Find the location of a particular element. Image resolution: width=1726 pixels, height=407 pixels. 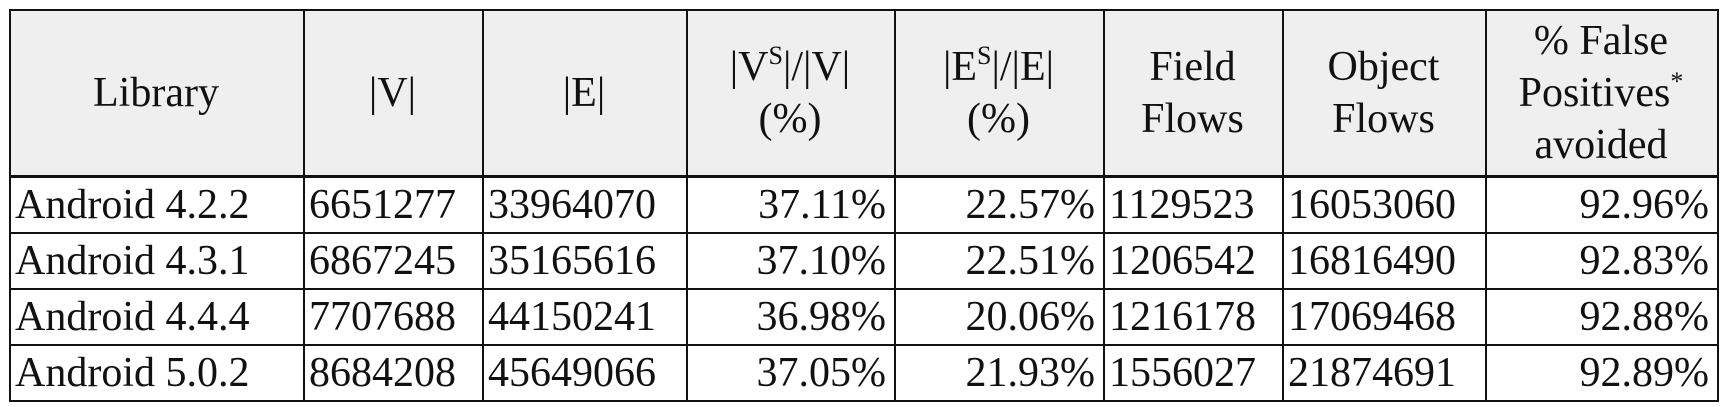

header-line: Object is located at coordinates (1383, 67).